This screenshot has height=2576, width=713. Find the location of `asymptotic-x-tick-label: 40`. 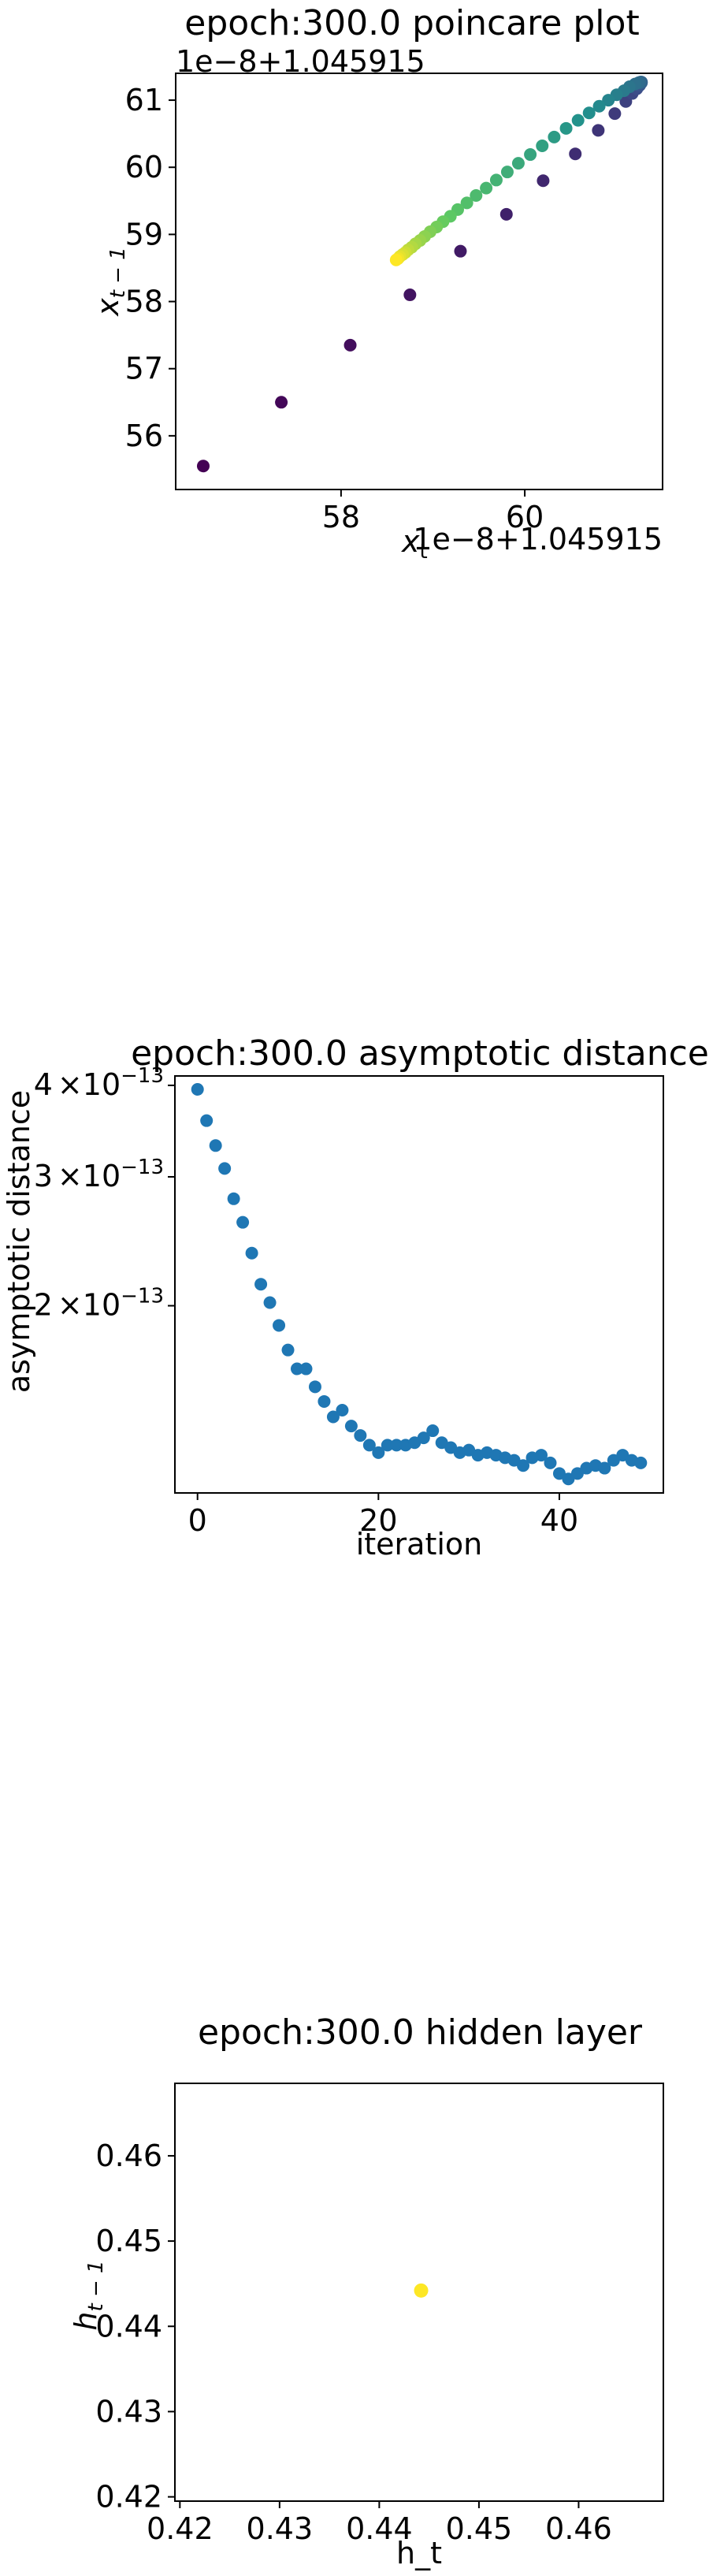

asymptotic-x-tick-label: 40 is located at coordinates (559, 1520).